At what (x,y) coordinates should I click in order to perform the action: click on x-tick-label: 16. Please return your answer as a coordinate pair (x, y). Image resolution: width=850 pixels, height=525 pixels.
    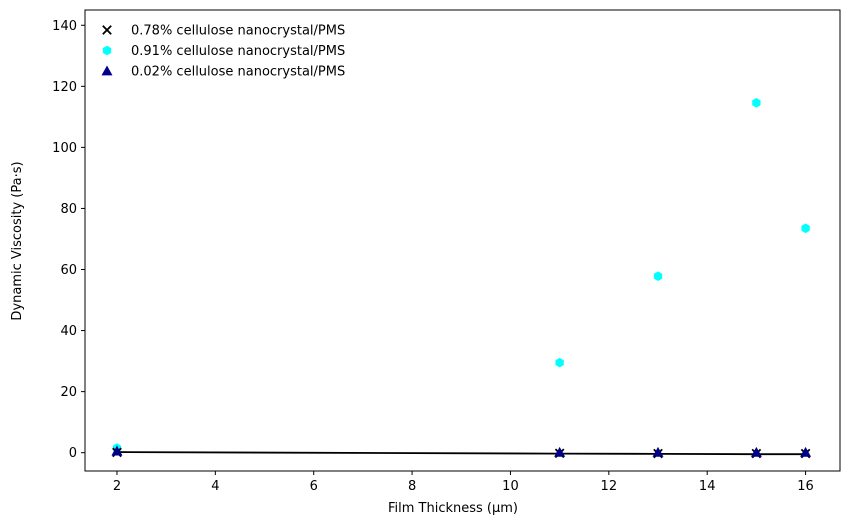
    Looking at the image, I should click on (805, 486).